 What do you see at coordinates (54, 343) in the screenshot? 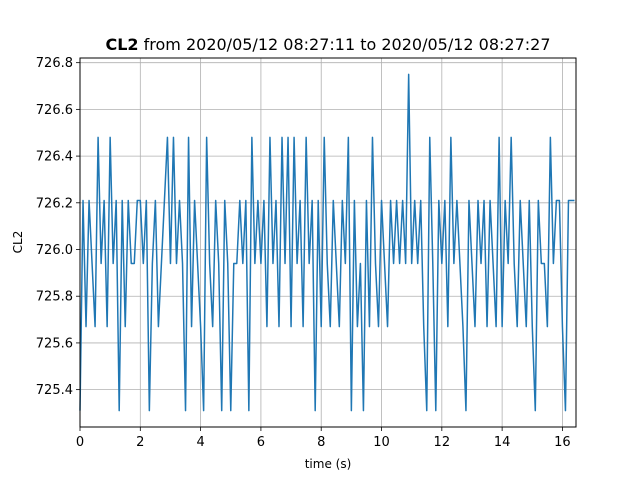
I see `y-tick-label: 725.6` at bounding box center [54, 343].